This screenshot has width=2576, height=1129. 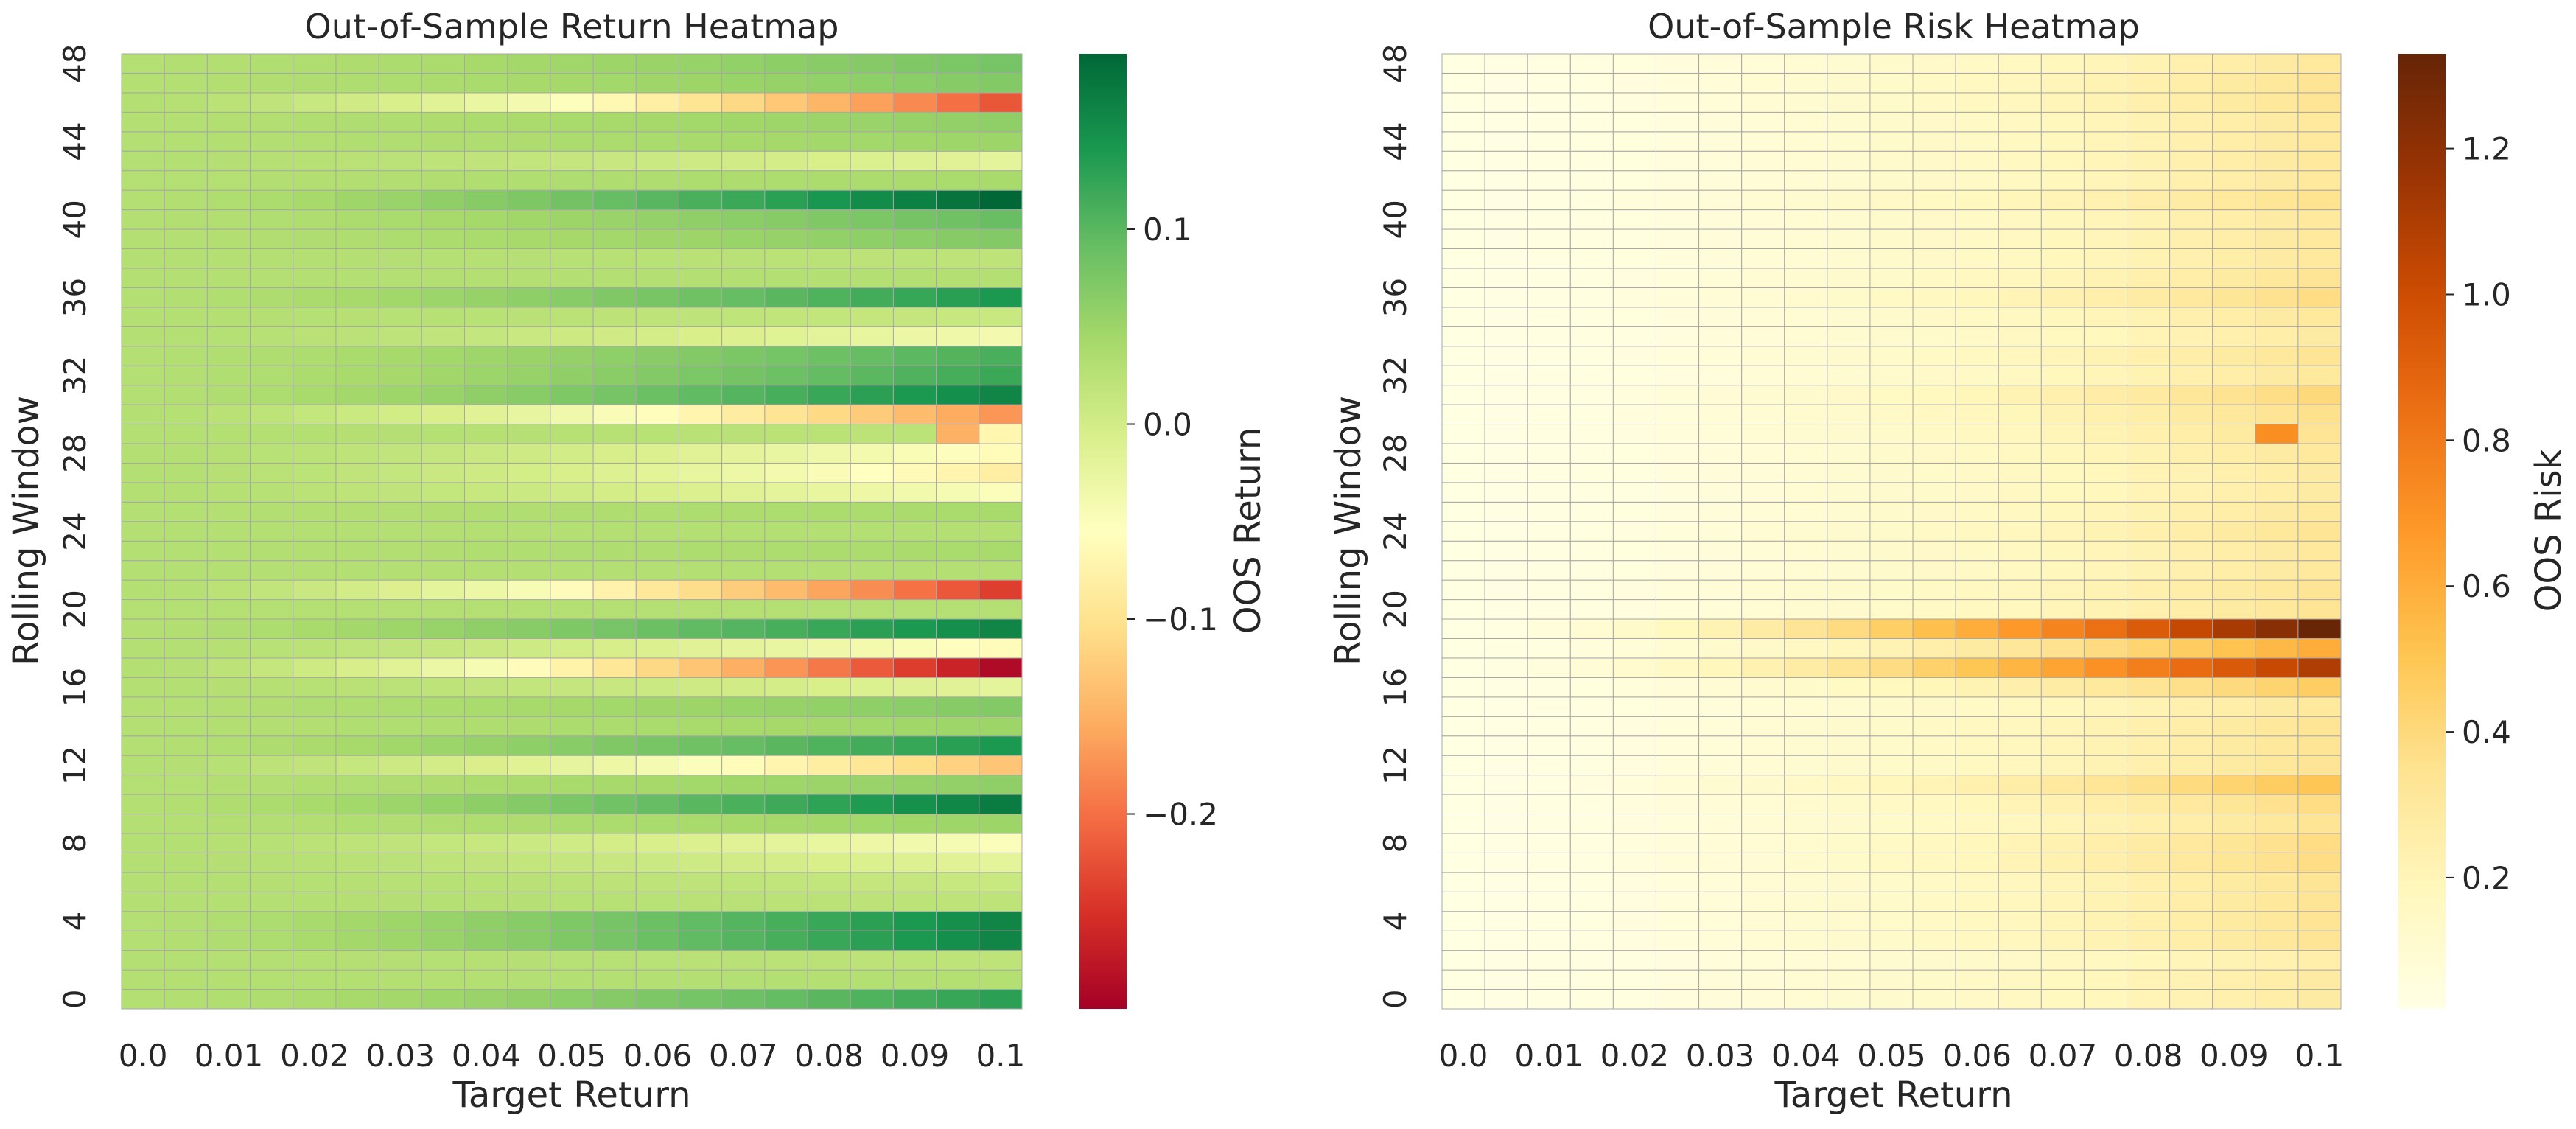 What do you see at coordinates (143, 1056) in the screenshot?
I see `x-tick-label: 0.0` at bounding box center [143, 1056].